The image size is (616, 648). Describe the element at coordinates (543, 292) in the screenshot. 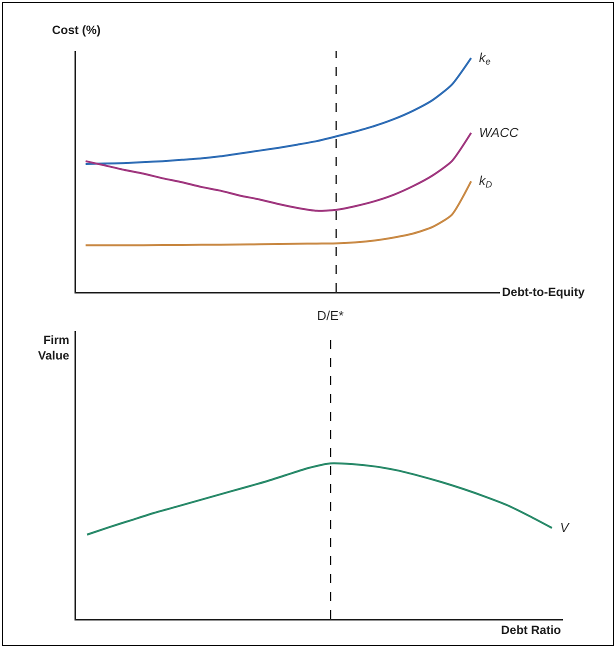

I see `x-axis-title: Debt-to-Equity` at that location.